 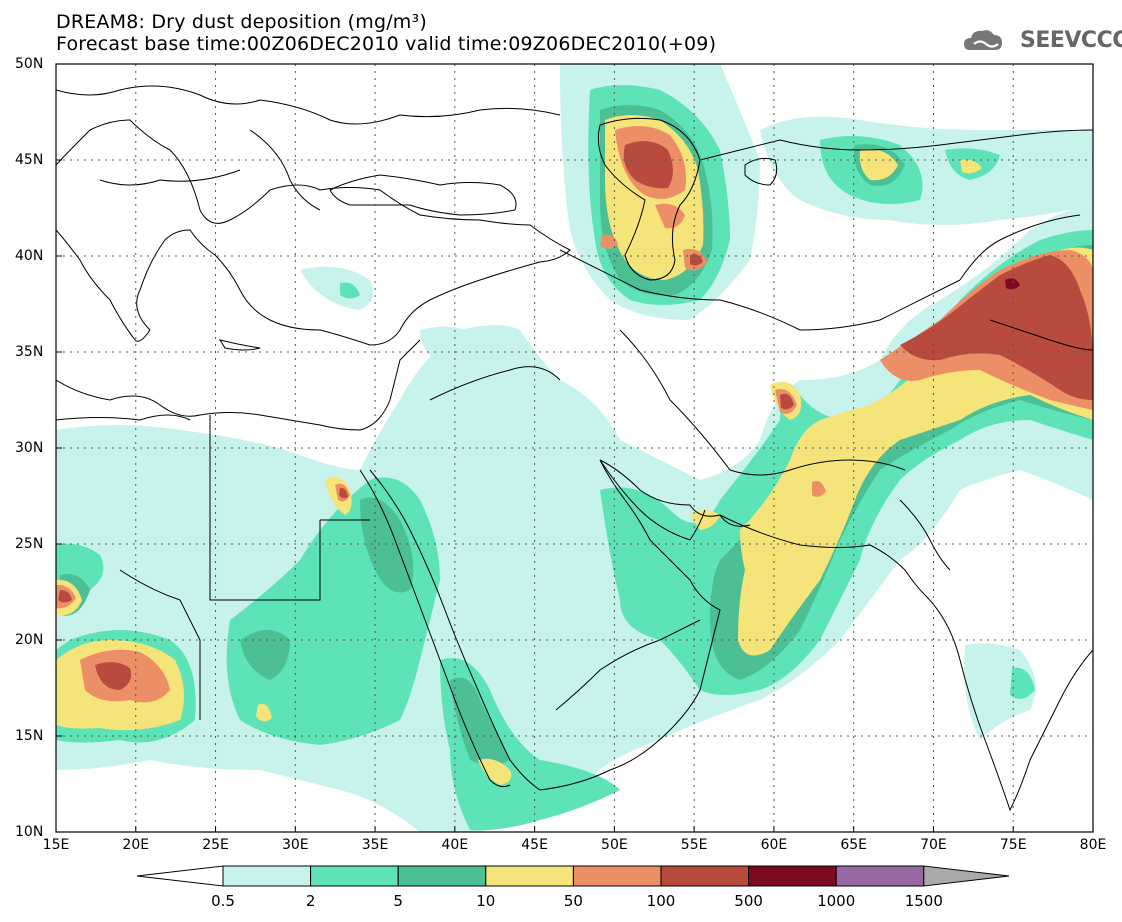 What do you see at coordinates (836, 901) in the screenshot?
I see `colorbar-label: 1000` at bounding box center [836, 901].